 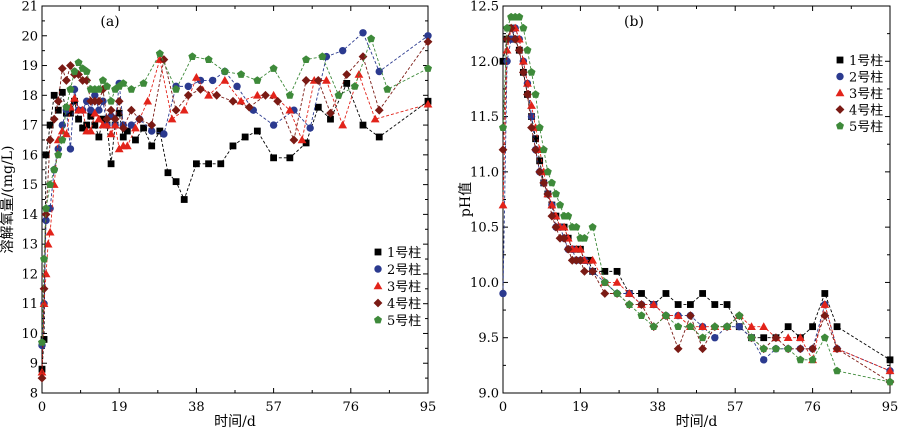 What do you see at coordinates (890, 407) in the screenshot?
I see `x-tick-label: 95` at bounding box center [890, 407].